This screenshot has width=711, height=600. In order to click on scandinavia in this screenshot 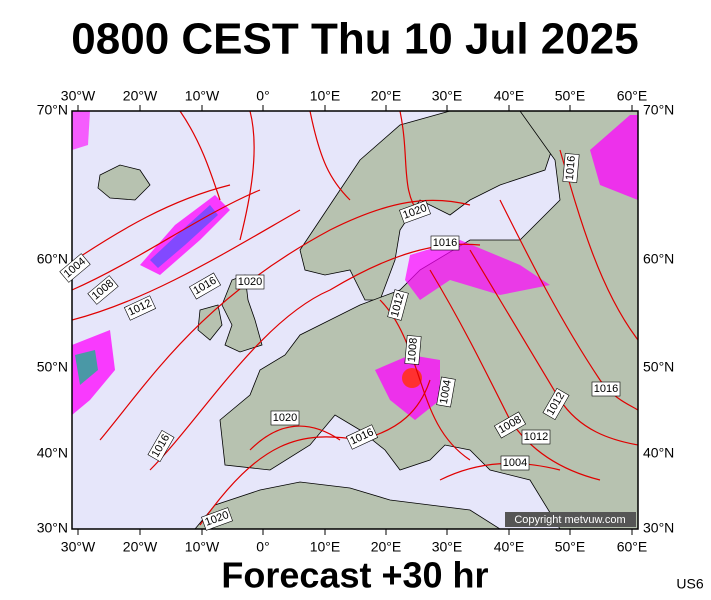, I will do `click(427, 206)`.